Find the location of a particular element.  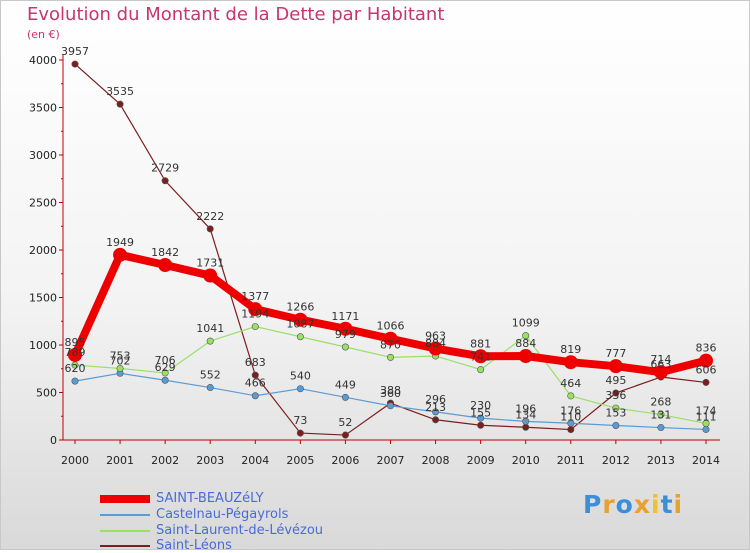

data-label: 714 is located at coordinates (660, 359).